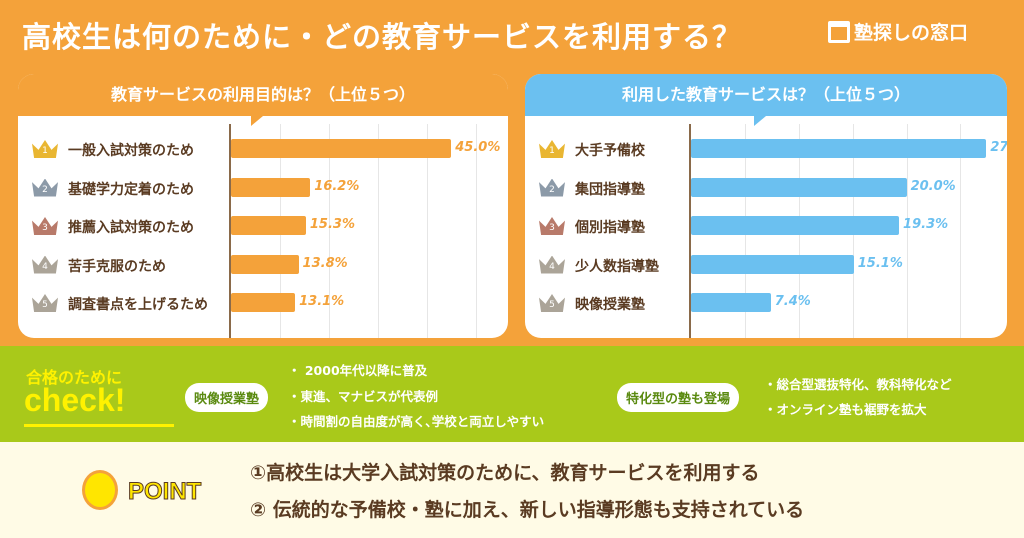  I want to click on purpose-chart-title: 教育サービスの利用目的は？（上位５つ）, so click(263, 100).